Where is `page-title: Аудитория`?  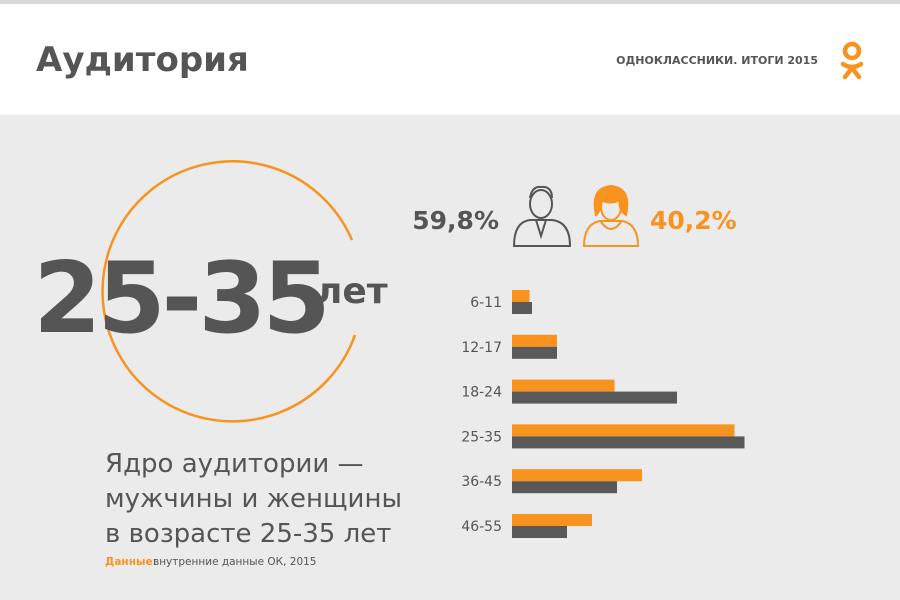
page-title: Аудитория is located at coordinates (142, 60).